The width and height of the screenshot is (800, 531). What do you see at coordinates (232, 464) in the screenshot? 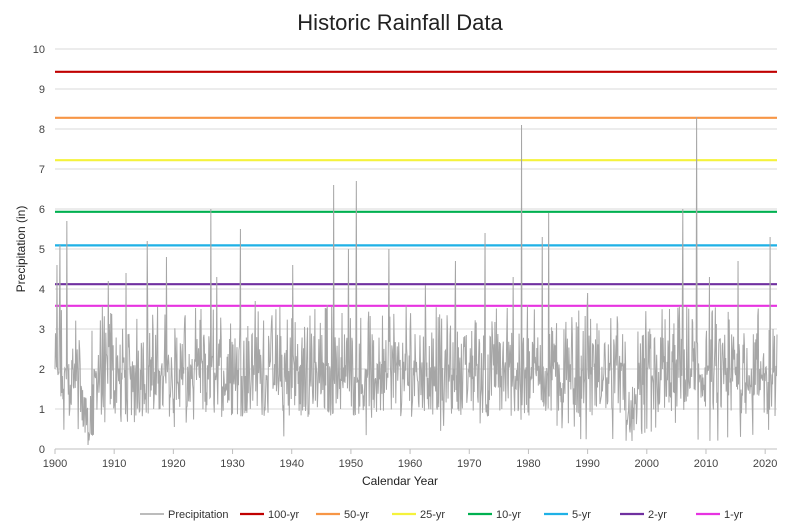
I see `x-tick-label: 1930` at bounding box center [232, 464].